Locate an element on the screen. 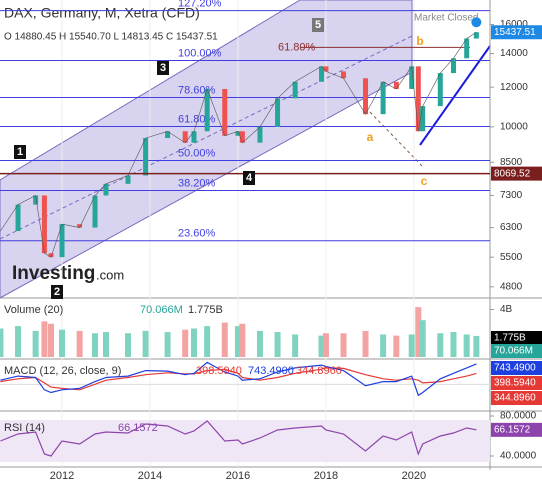 The image size is (542, 484). pane-title: RSI (14) is located at coordinates (24, 428).